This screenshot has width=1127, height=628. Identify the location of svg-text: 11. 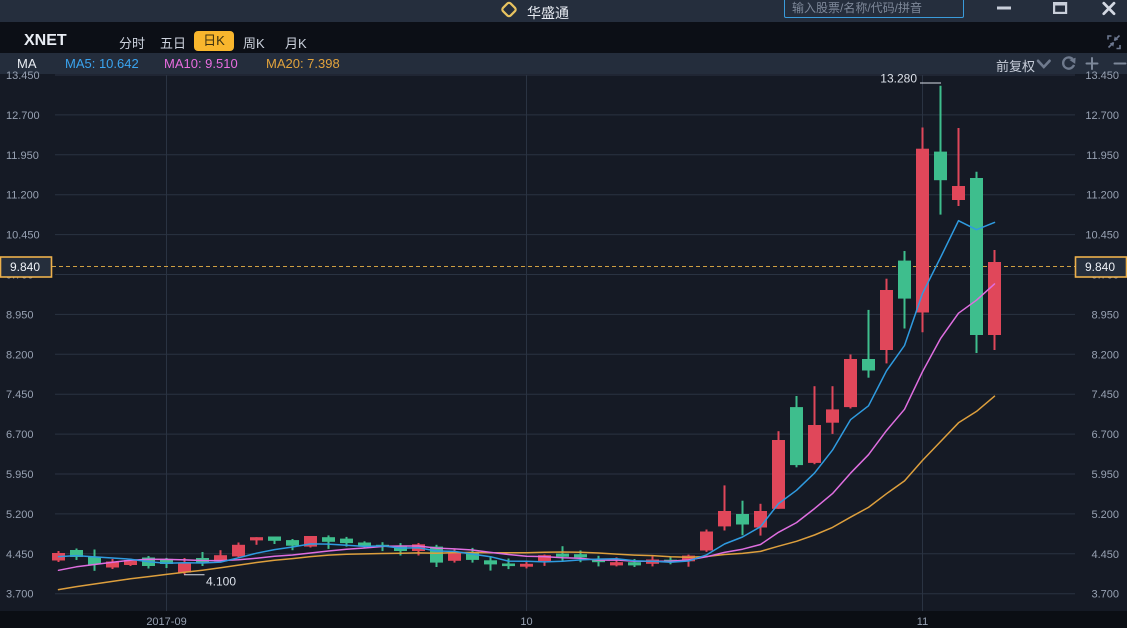
(922, 622).